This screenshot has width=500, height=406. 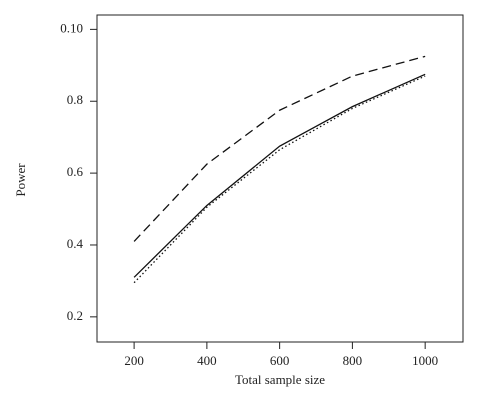 What do you see at coordinates (425, 360) in the screenshot?
I see `x-tick-label: 1000` at bounding box center [425, 360].